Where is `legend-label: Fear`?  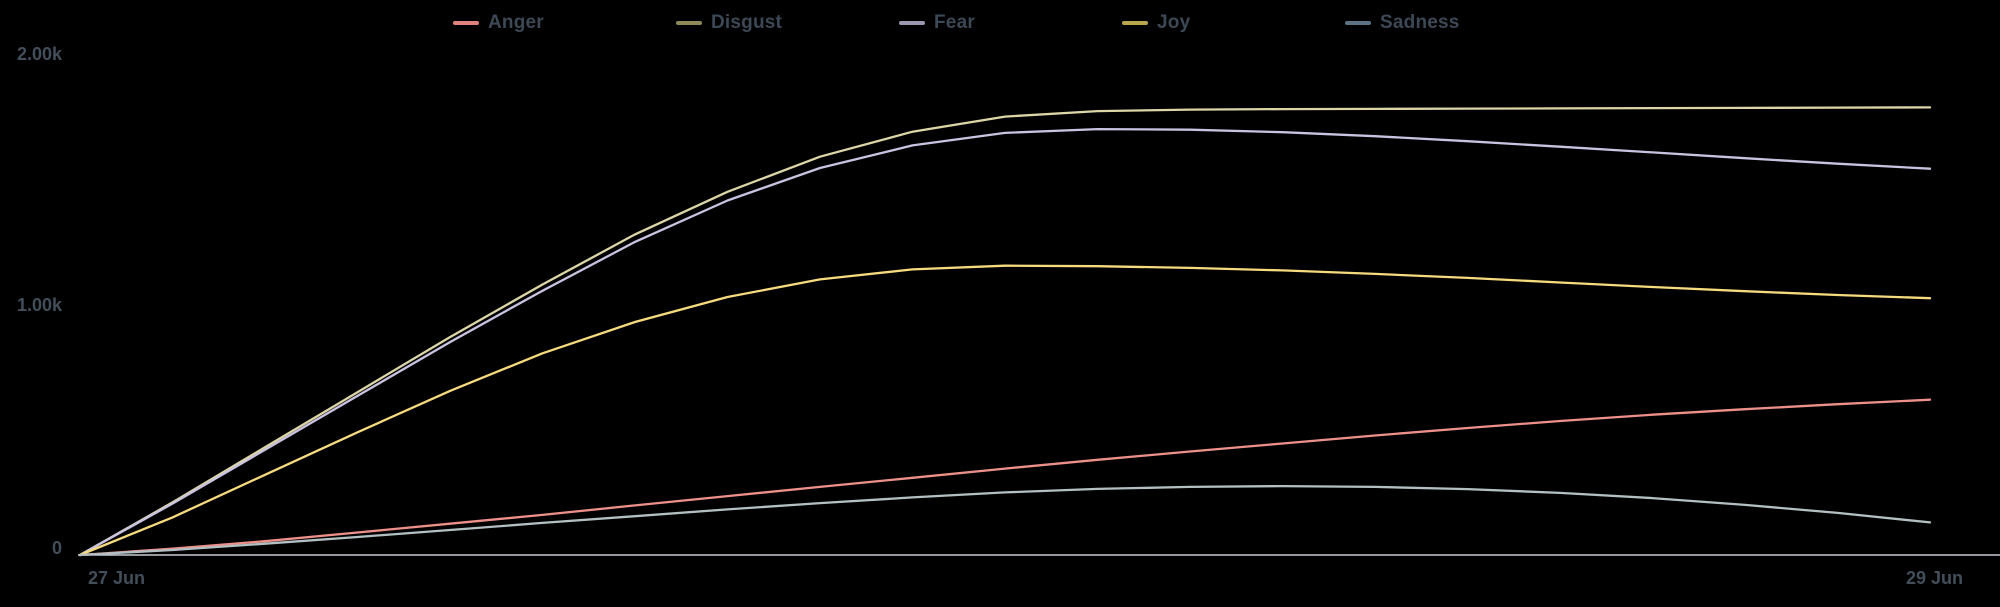 legend-label: Fear is located at coordinates (954, 22).